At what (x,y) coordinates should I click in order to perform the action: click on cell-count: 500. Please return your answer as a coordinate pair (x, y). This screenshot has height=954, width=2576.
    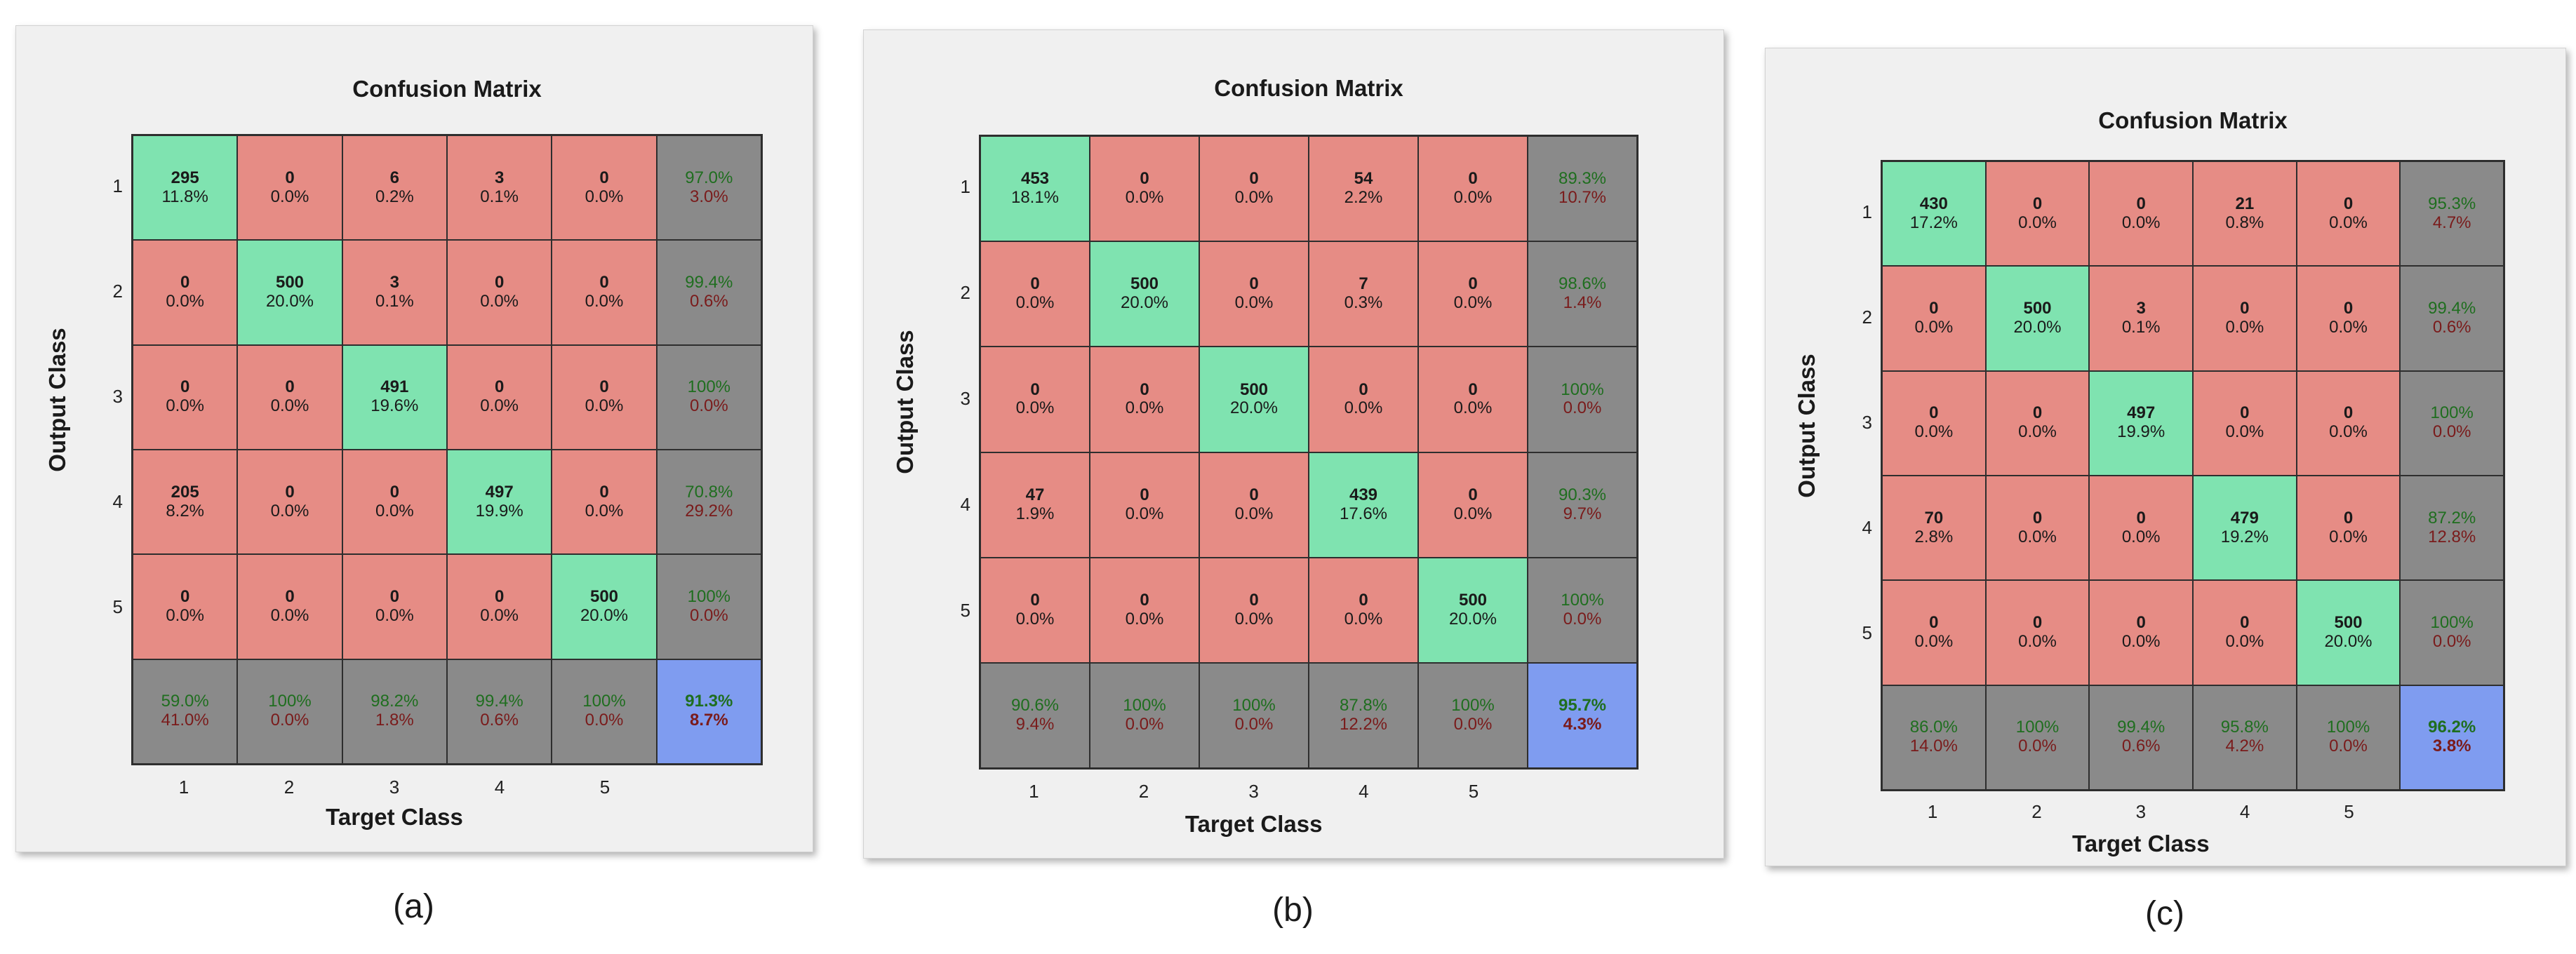
    Looking at the image, I should click on (2348, 623).